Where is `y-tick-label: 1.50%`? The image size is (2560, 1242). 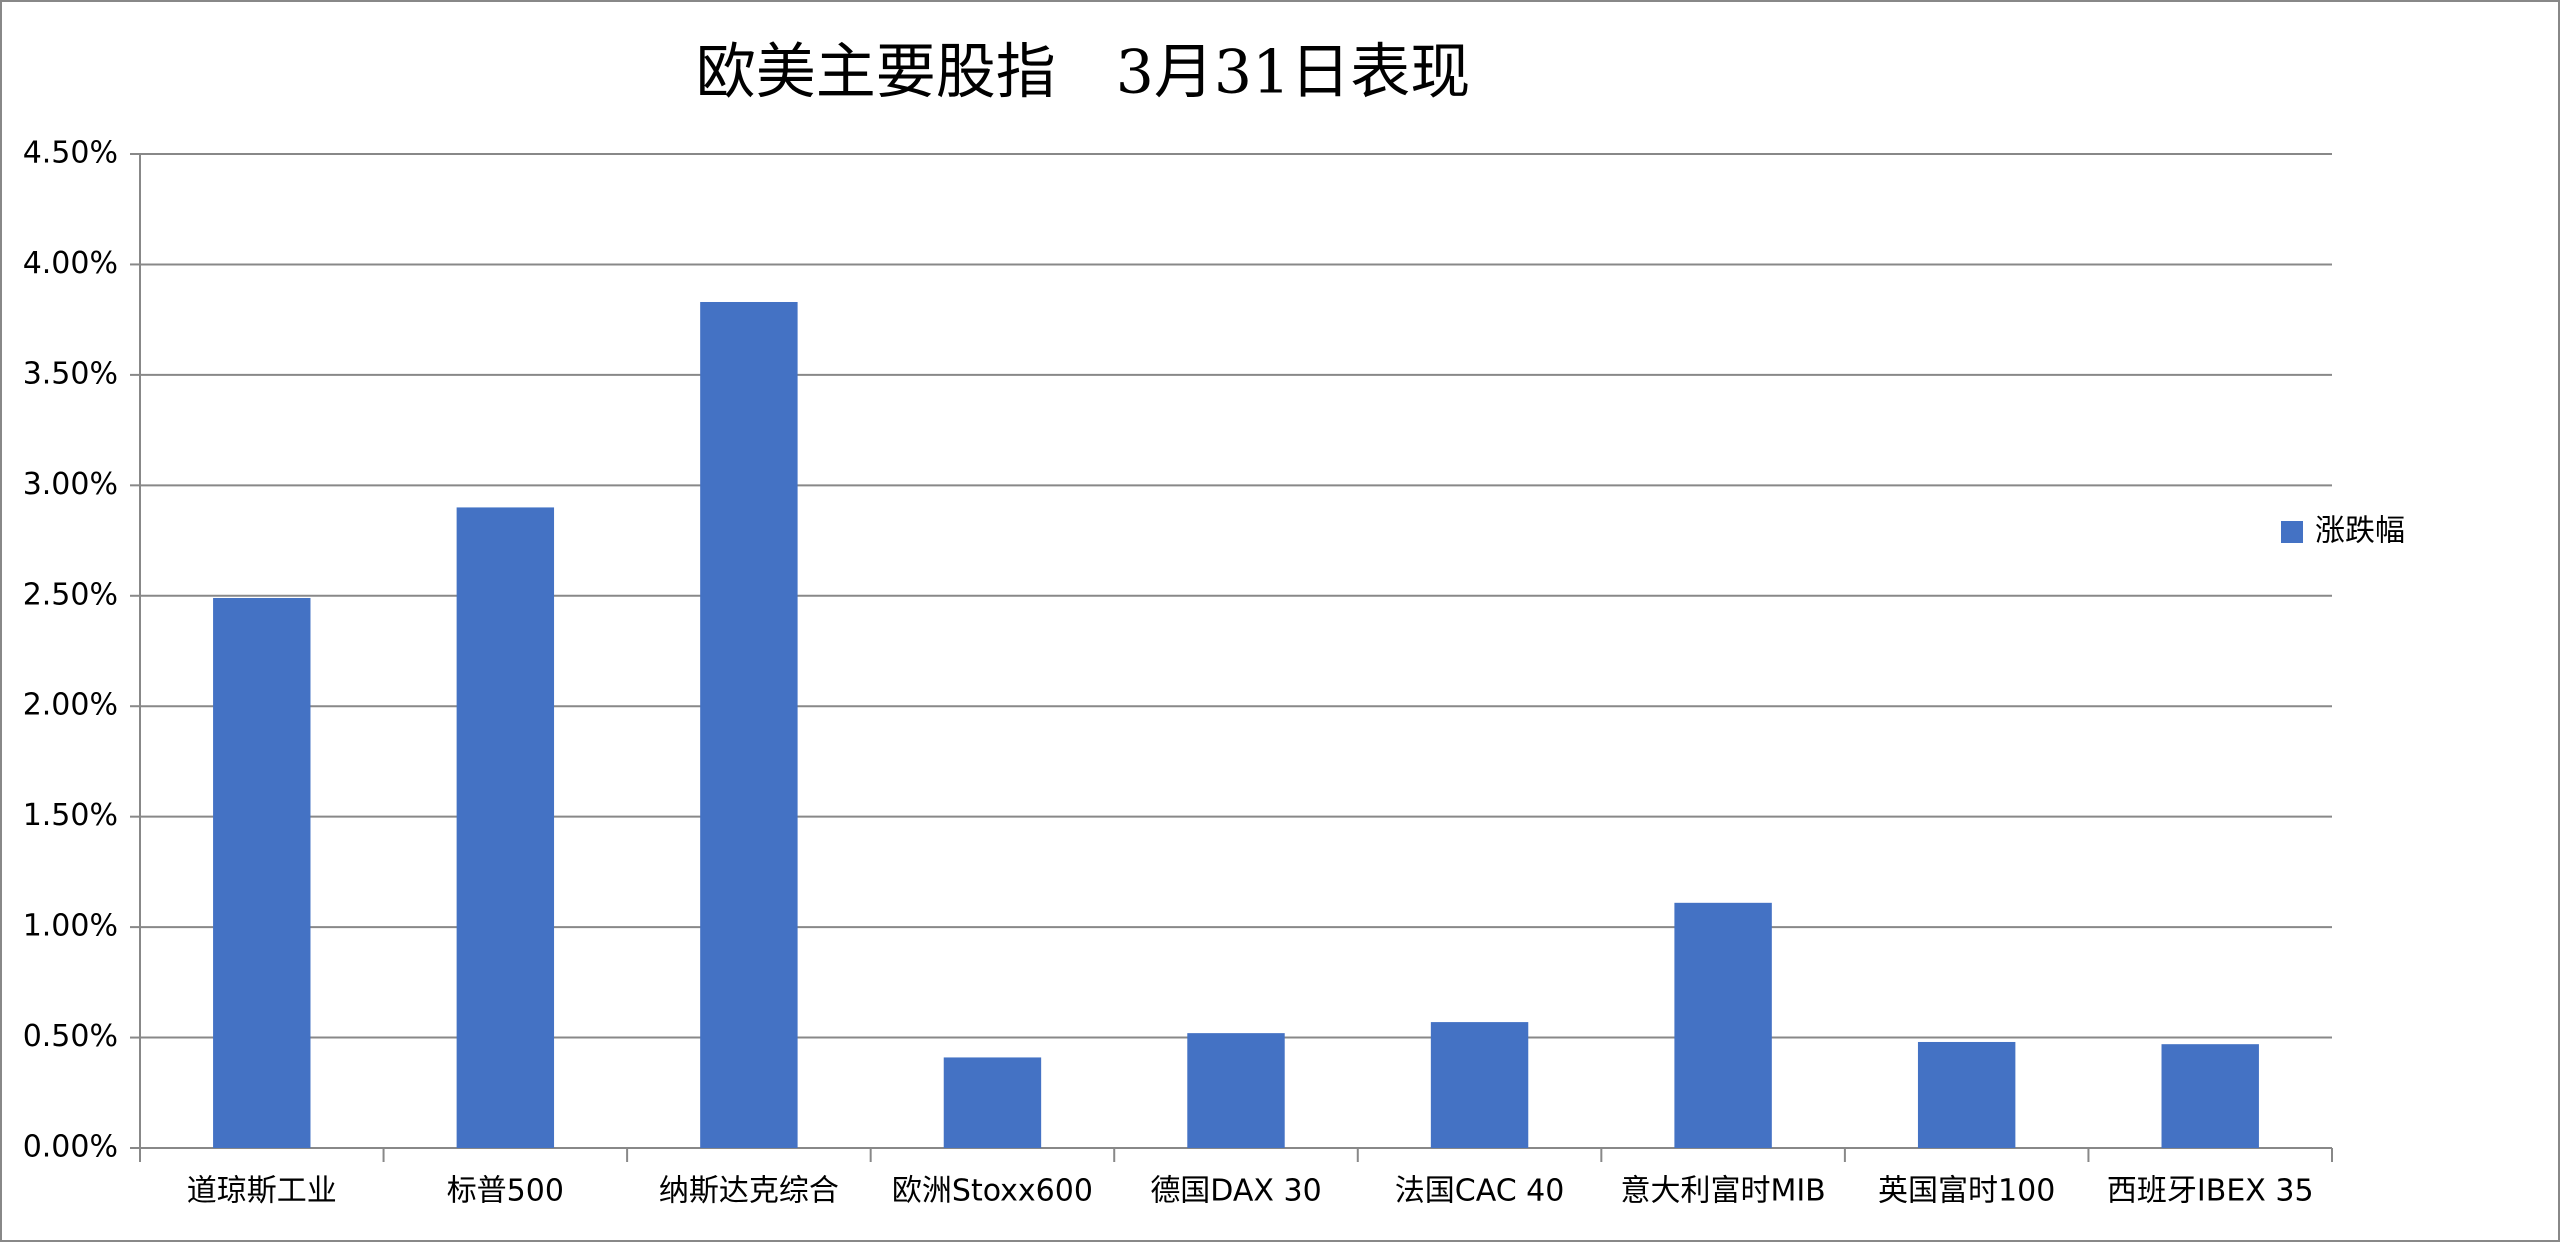 y-tick-label: 1.50% is located at coordinates (70, 815).